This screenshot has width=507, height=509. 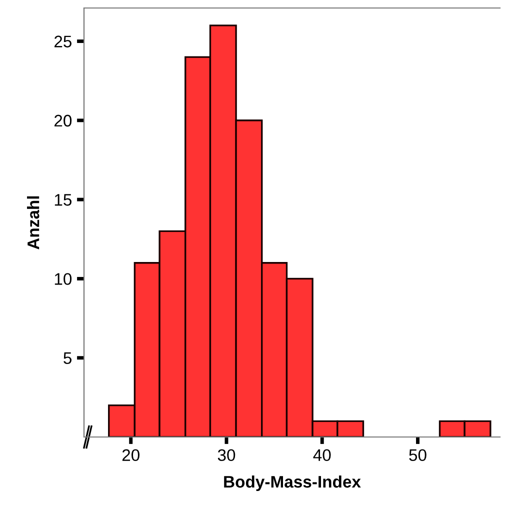 I want to click on x-tick-label: 40, so click(x=322, y=455).